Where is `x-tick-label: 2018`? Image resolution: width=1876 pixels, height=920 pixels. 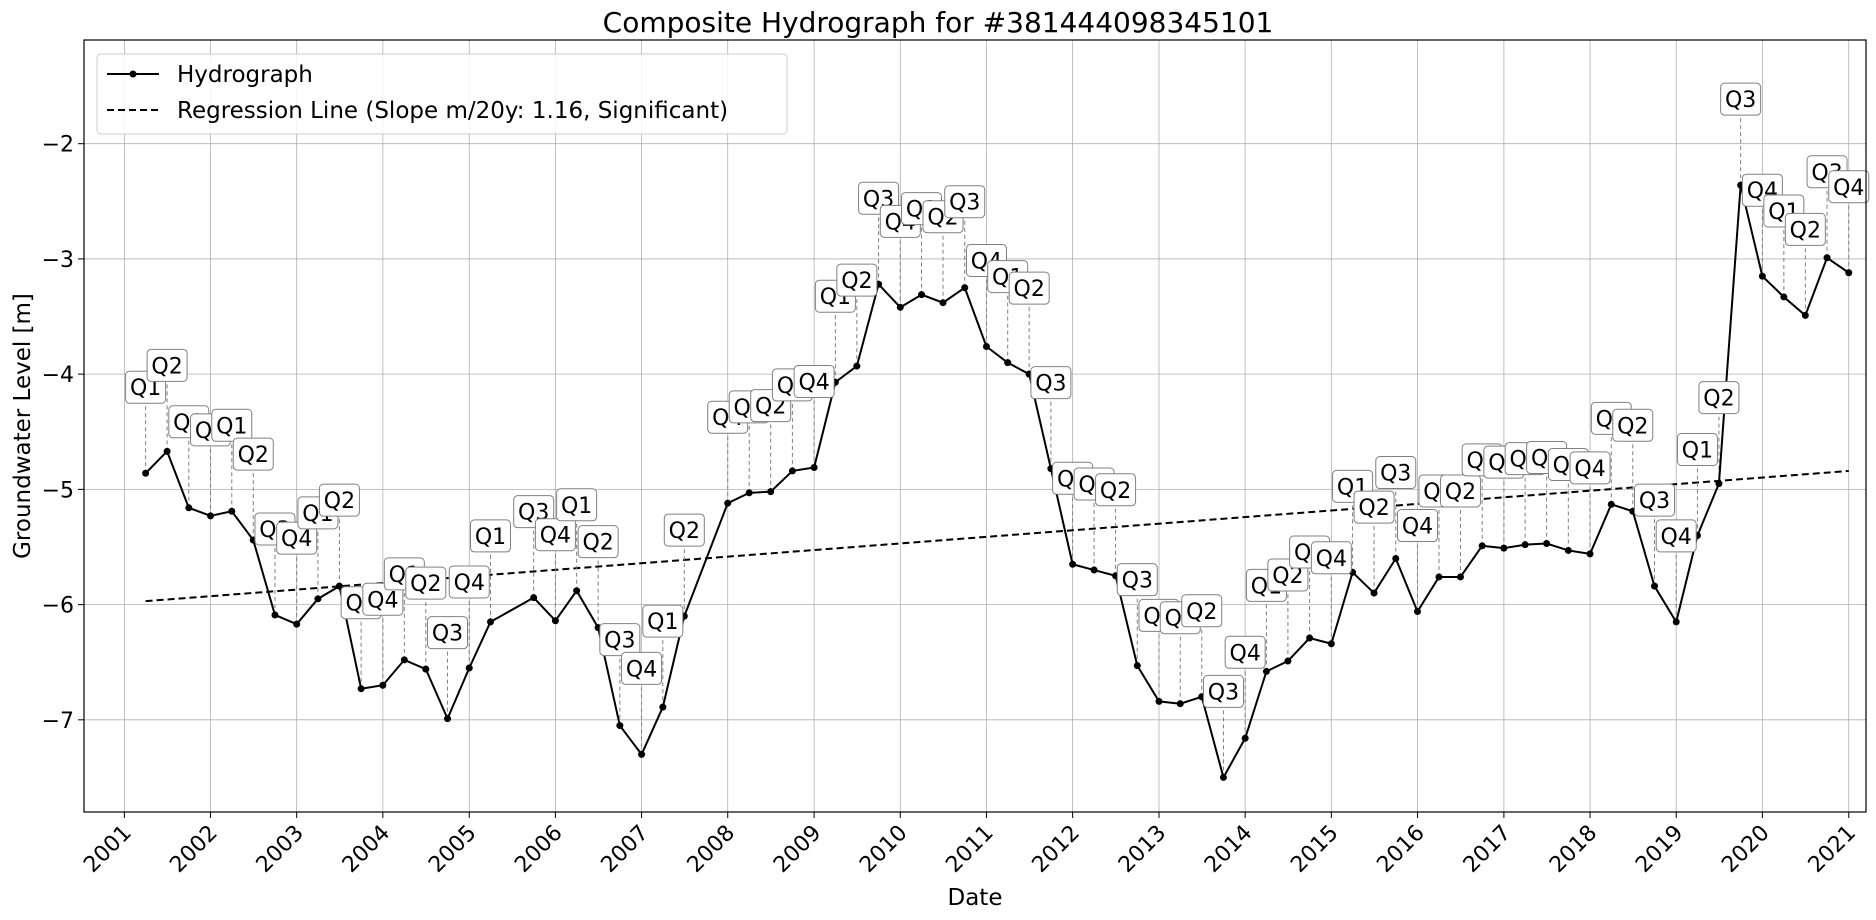
x-tick-label: 2018 is located at coordinates (1573, 849).